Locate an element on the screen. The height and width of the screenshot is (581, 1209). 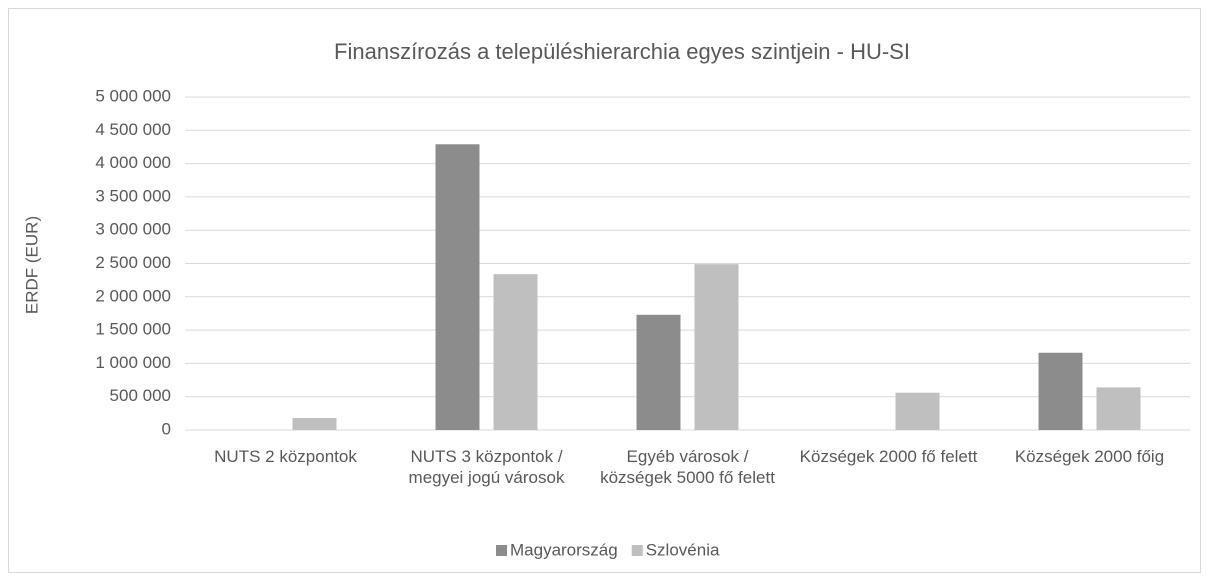
x-tick-label: NUTS 2 központok is located at coordinates (285, 456).